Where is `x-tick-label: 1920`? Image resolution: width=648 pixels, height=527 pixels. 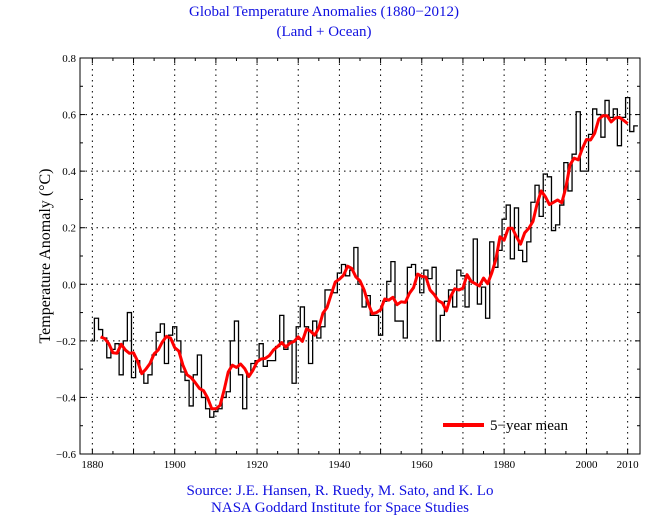 x-tick-label: 1920 is located at coordinates (257, 465).